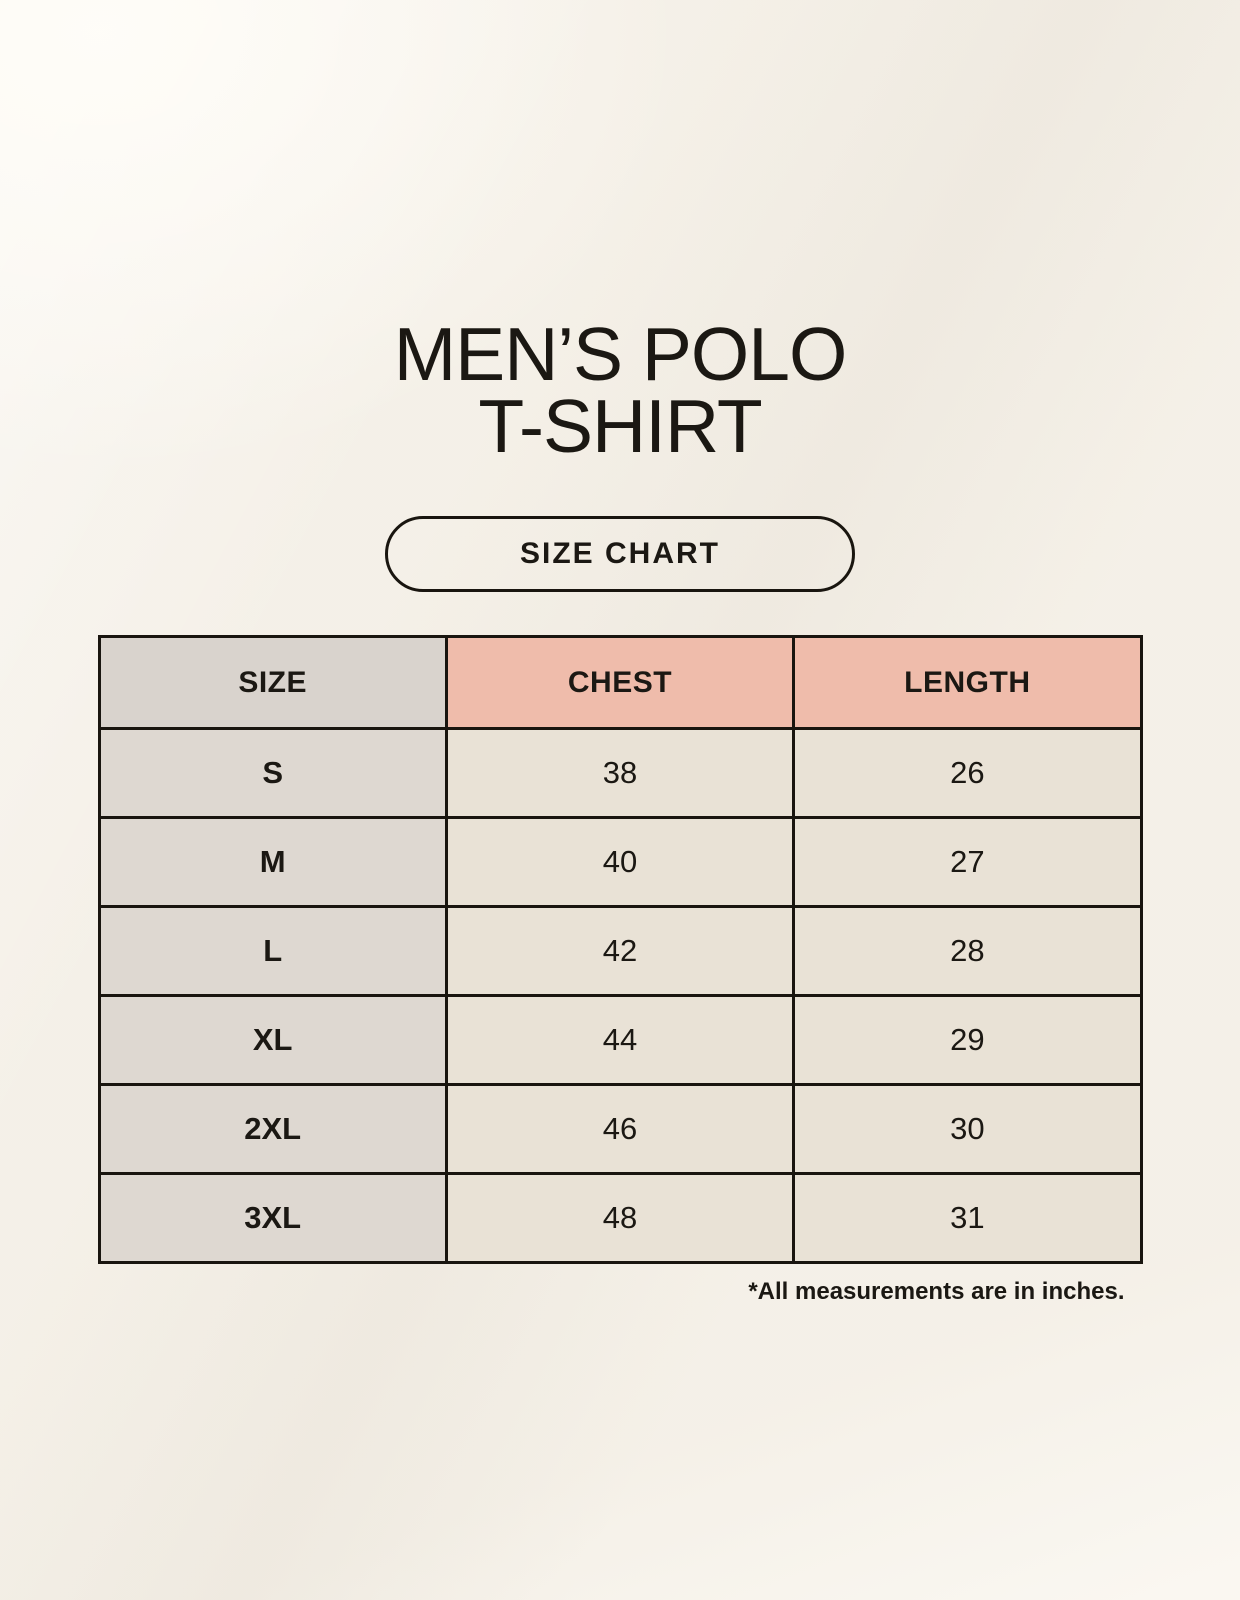  I want to click on size-cell: M, so click(272, 862).